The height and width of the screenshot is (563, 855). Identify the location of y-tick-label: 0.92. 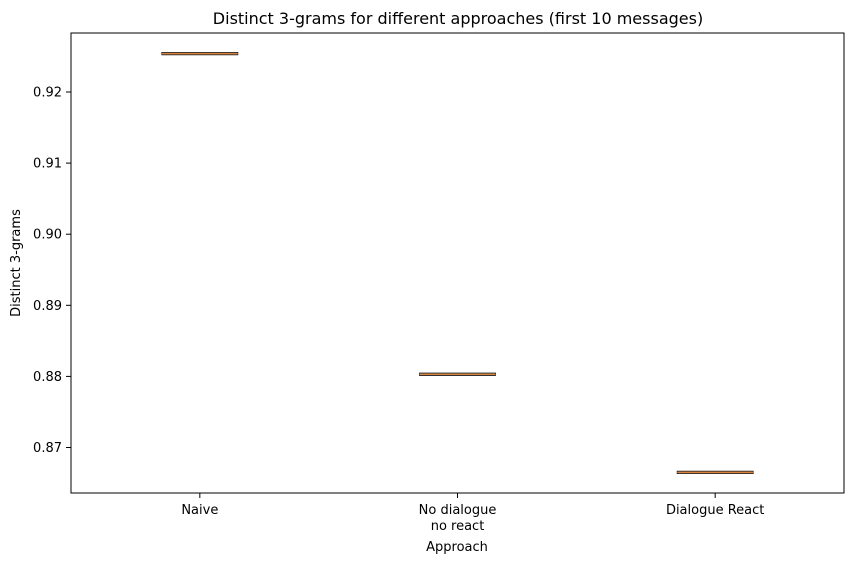
(47, 93).